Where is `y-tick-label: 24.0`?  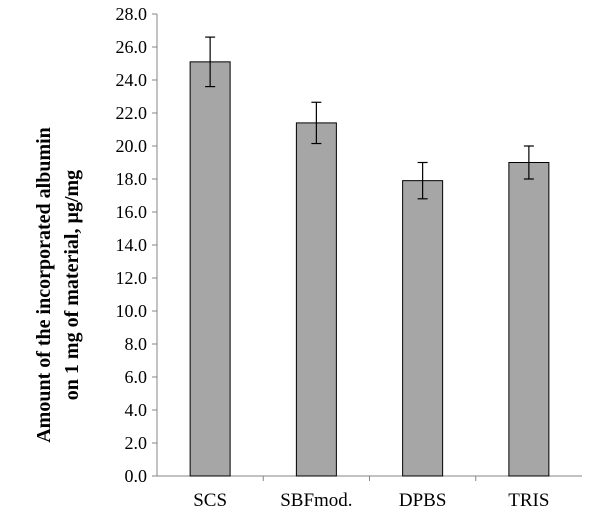
y-tick-label: 24.0 is located at coordinates (132, 80).